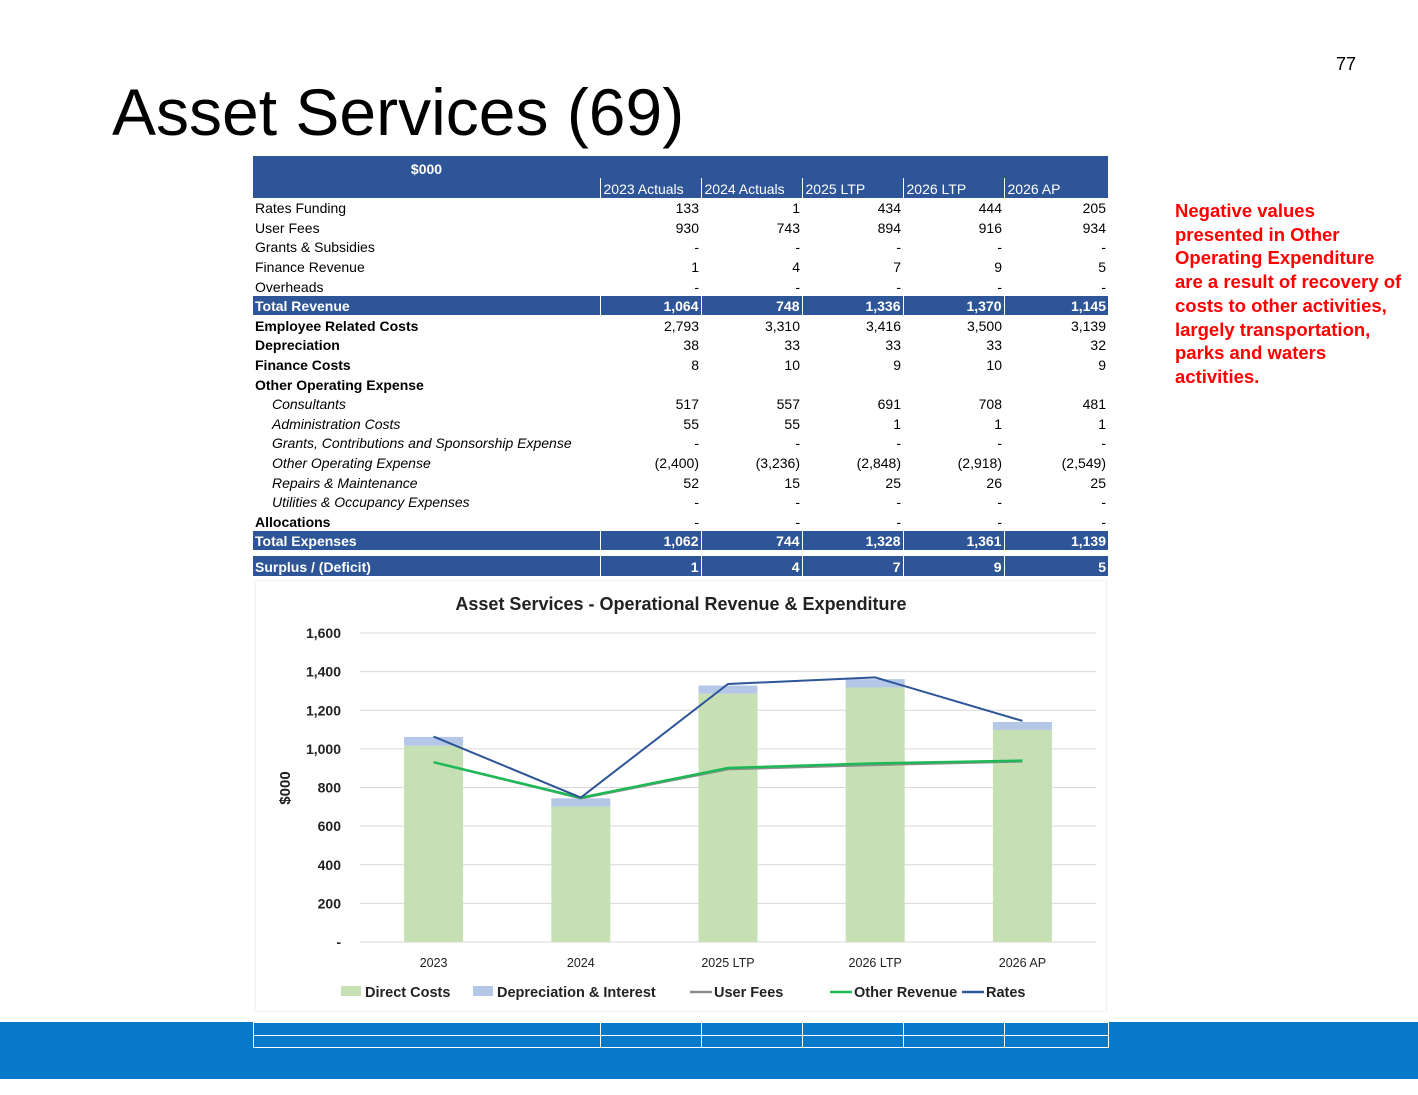  Describe the element at coordinates (954, 540) in the screenshot. I see `row-value: 1,361` at that location.